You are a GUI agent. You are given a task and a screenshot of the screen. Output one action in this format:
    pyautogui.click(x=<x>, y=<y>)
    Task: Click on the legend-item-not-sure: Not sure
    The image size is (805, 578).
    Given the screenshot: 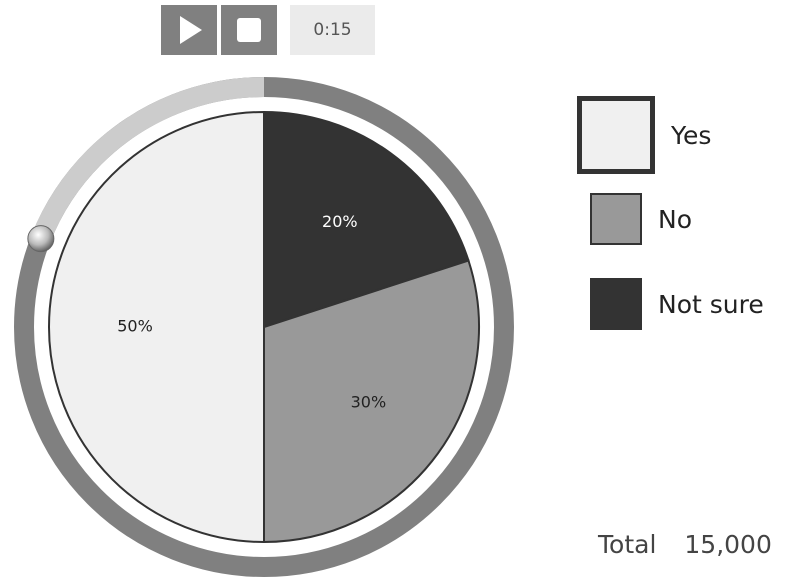 What is the action you would take?
    pyautogui.click(x=677, y=304)
    